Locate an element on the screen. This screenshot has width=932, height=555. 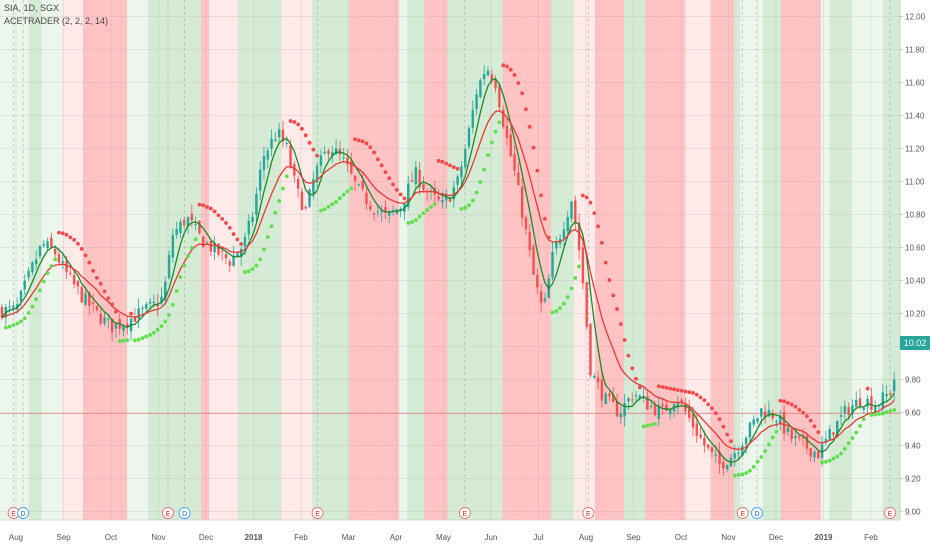
price-tick-label-11: 9.80 is located at coordinates (913, 380).